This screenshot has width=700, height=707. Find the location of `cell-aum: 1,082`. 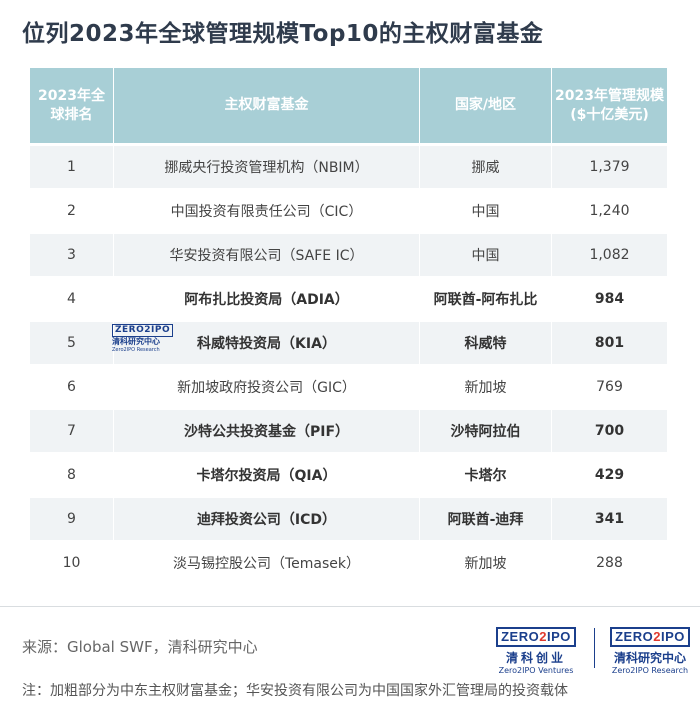

cell-aum: 1,082 is located at coordinates (609, 256).